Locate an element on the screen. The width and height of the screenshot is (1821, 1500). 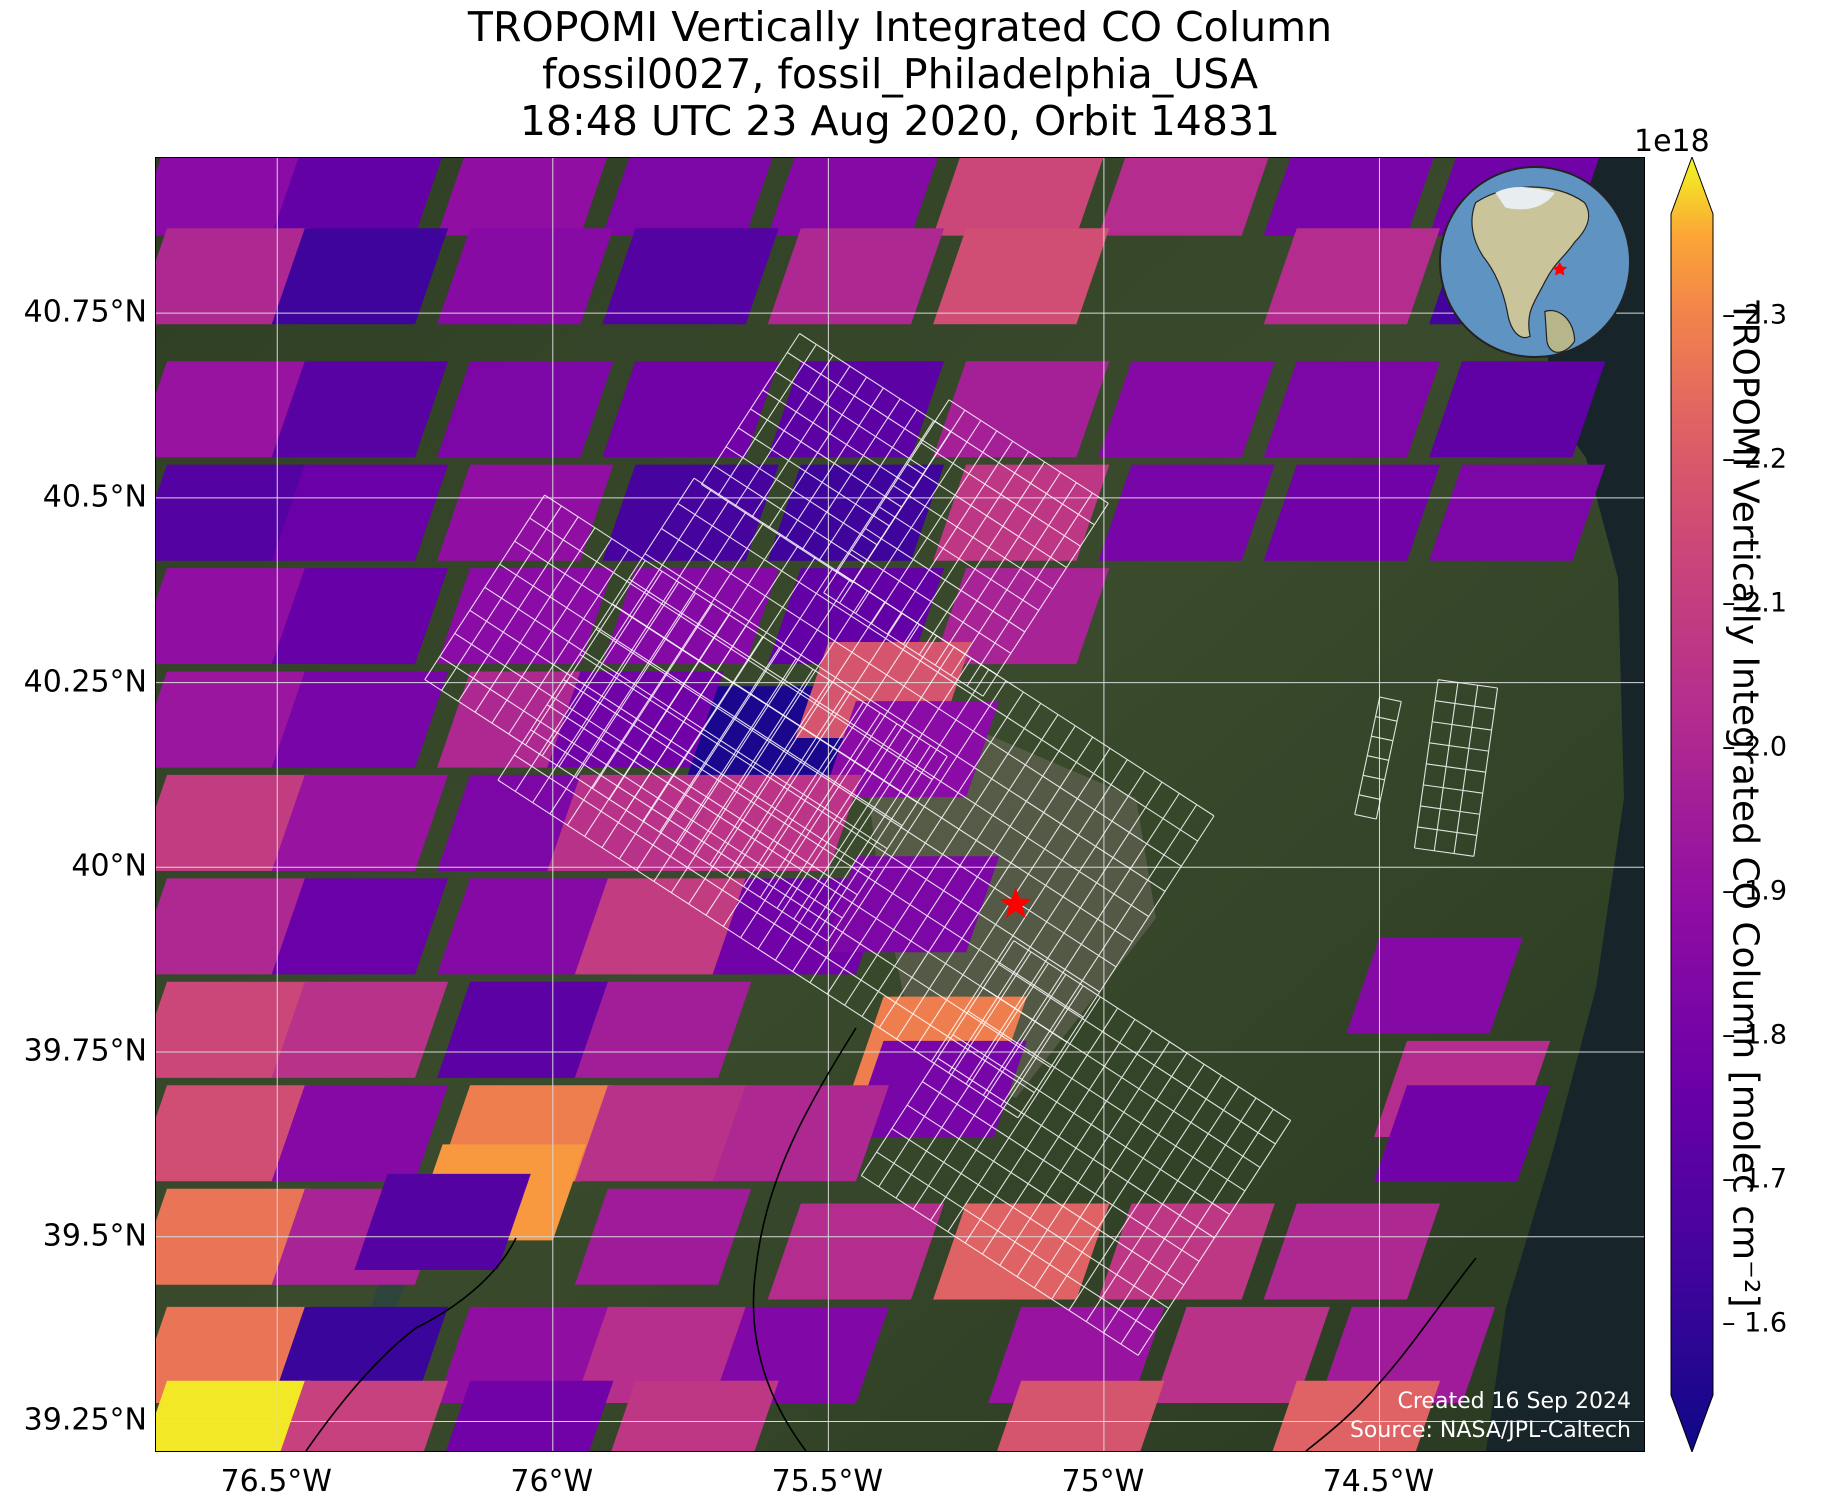
footprint-swath-north is located at coordinates (966, 548).